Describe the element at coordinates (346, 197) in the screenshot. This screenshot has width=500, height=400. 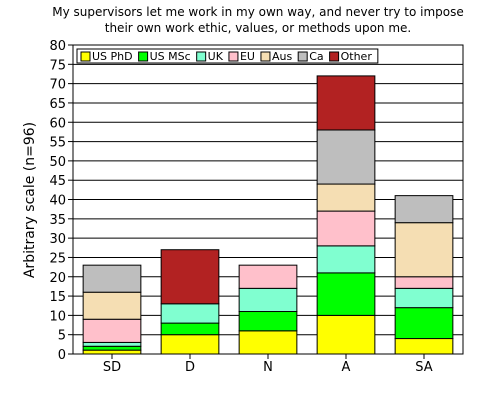
I see `bar-segment-a-aus` at that location.